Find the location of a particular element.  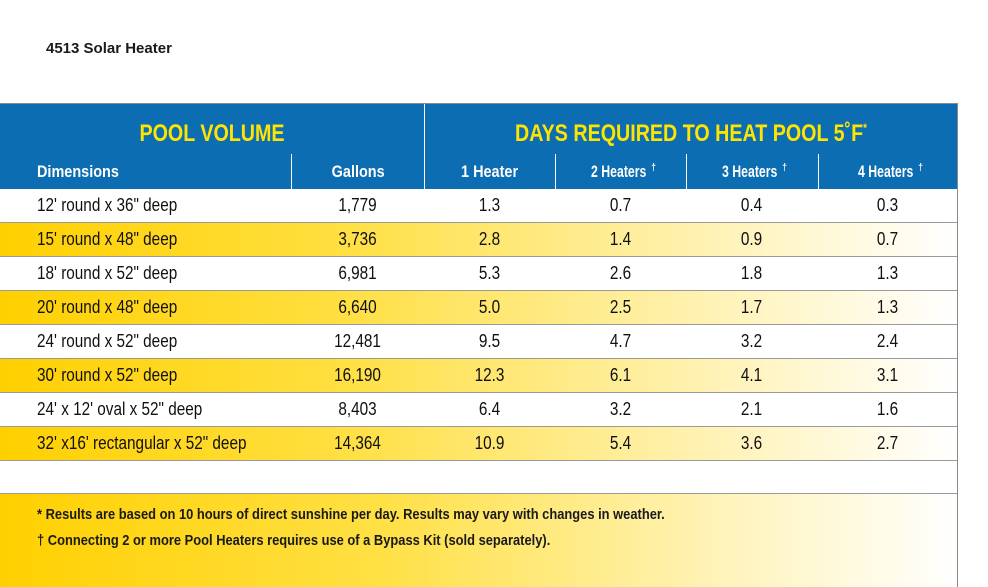

cell-2-heaters: 3.2 is located at coordinates (620, 409).